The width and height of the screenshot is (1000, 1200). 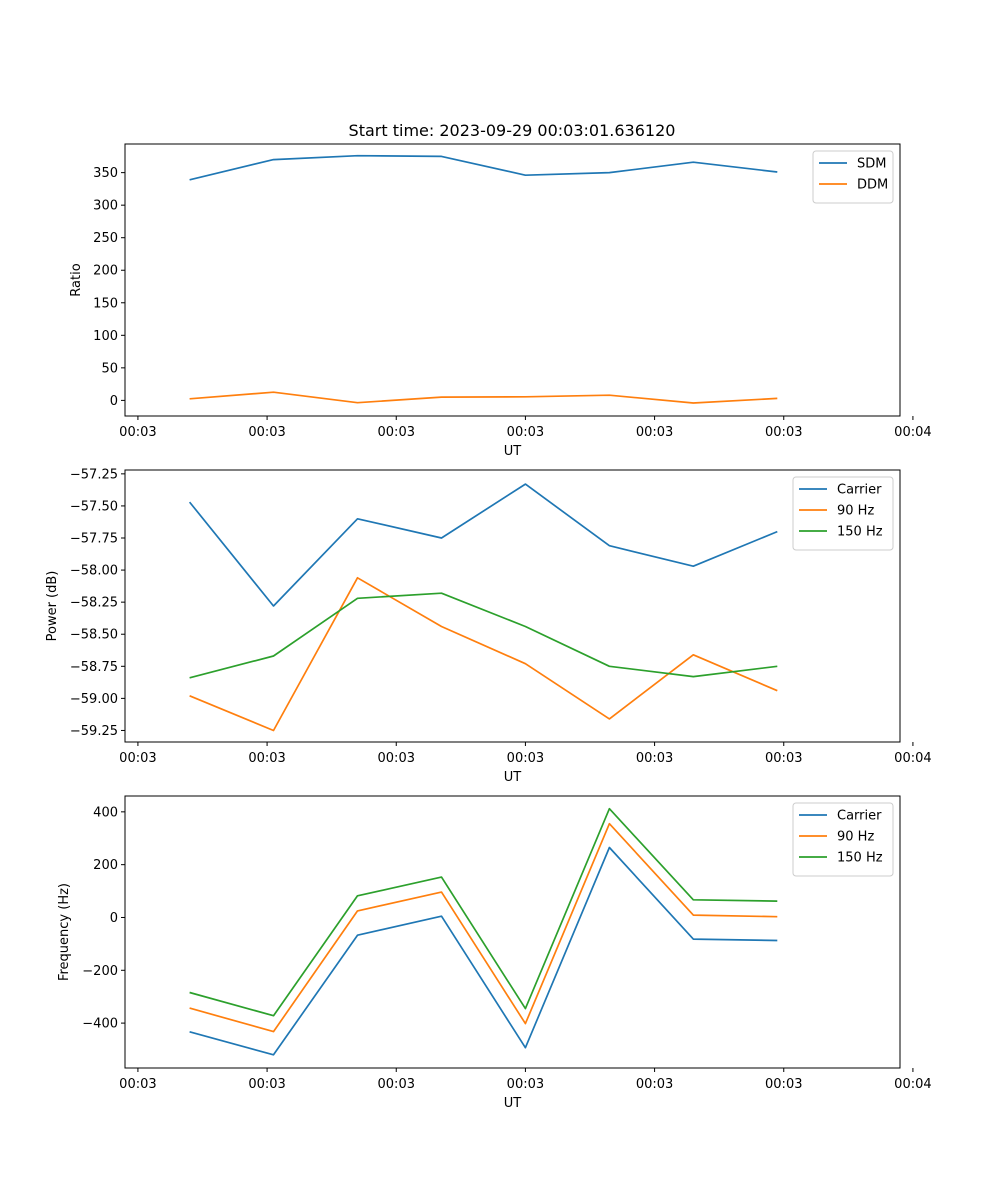 I want to click on figure-title: Start time: 2023-09-29 00:03:01.636120, so click(x=512, y=130).